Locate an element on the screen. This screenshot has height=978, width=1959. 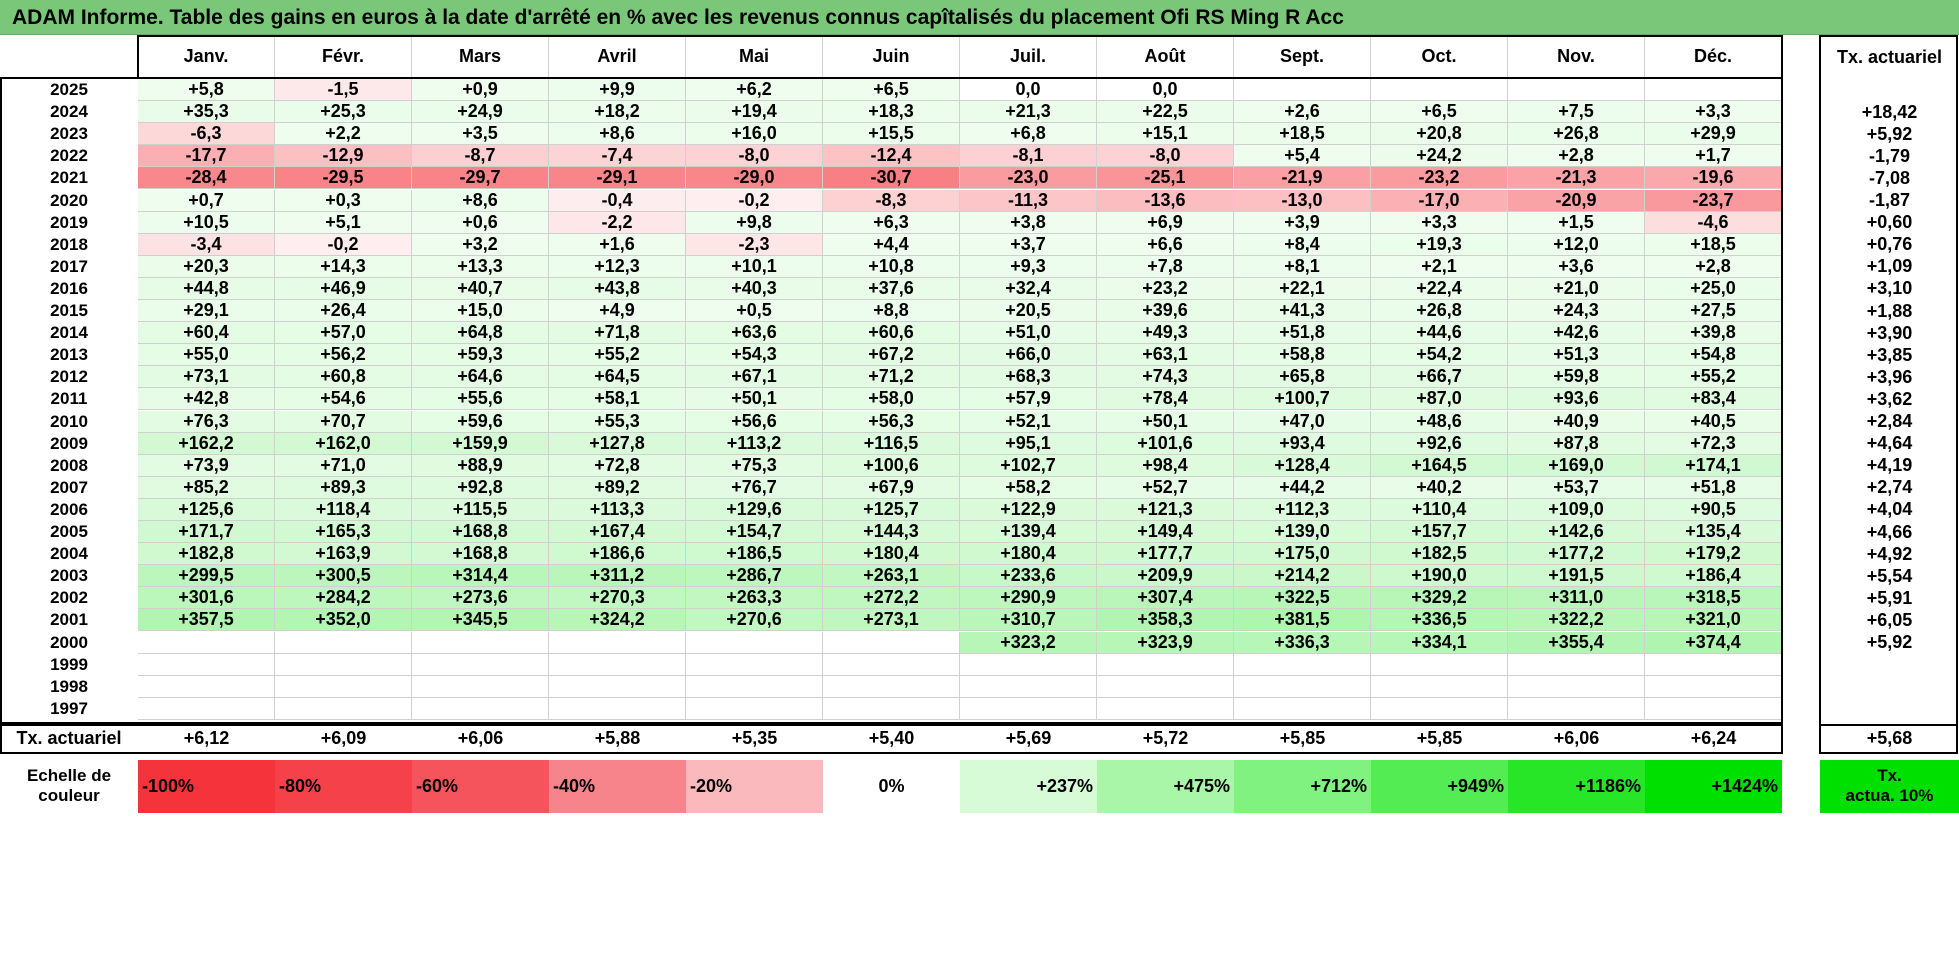
footer-value: +6,09 is located at coordinates (343, 738).